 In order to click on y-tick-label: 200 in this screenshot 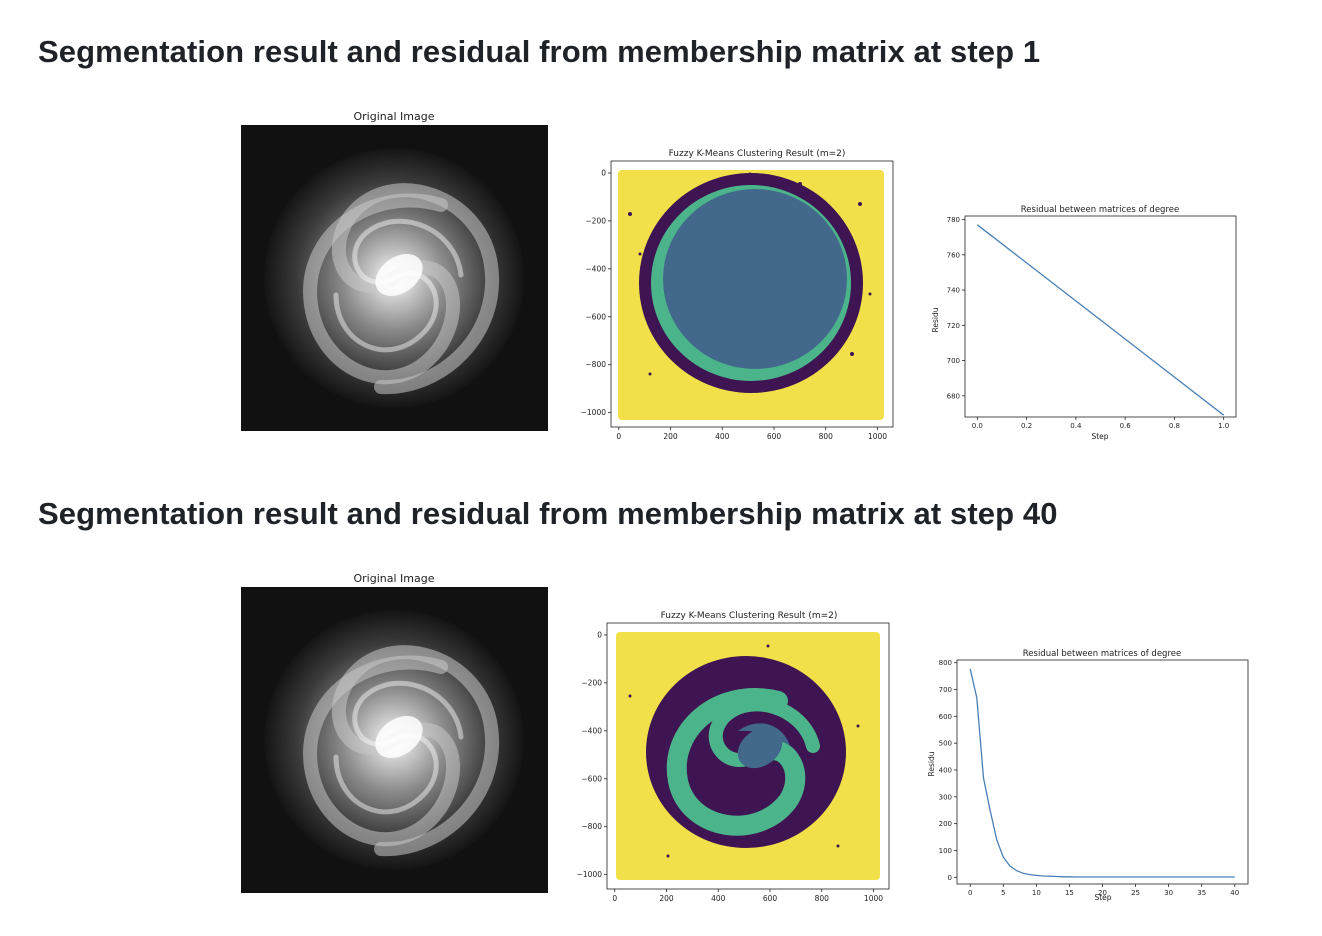, I will do `click(945, 824)`.